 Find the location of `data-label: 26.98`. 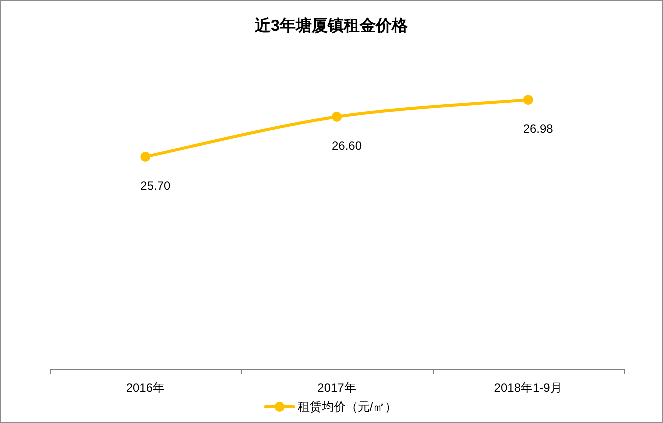

data-label: 26.98 is located at coordinates (538, 129).